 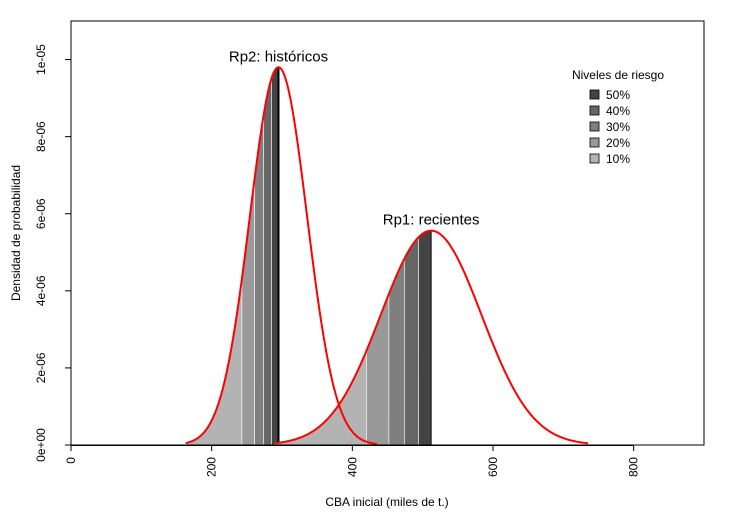 I want to click on x-tick-label: 400, so click(x=352, y=467).